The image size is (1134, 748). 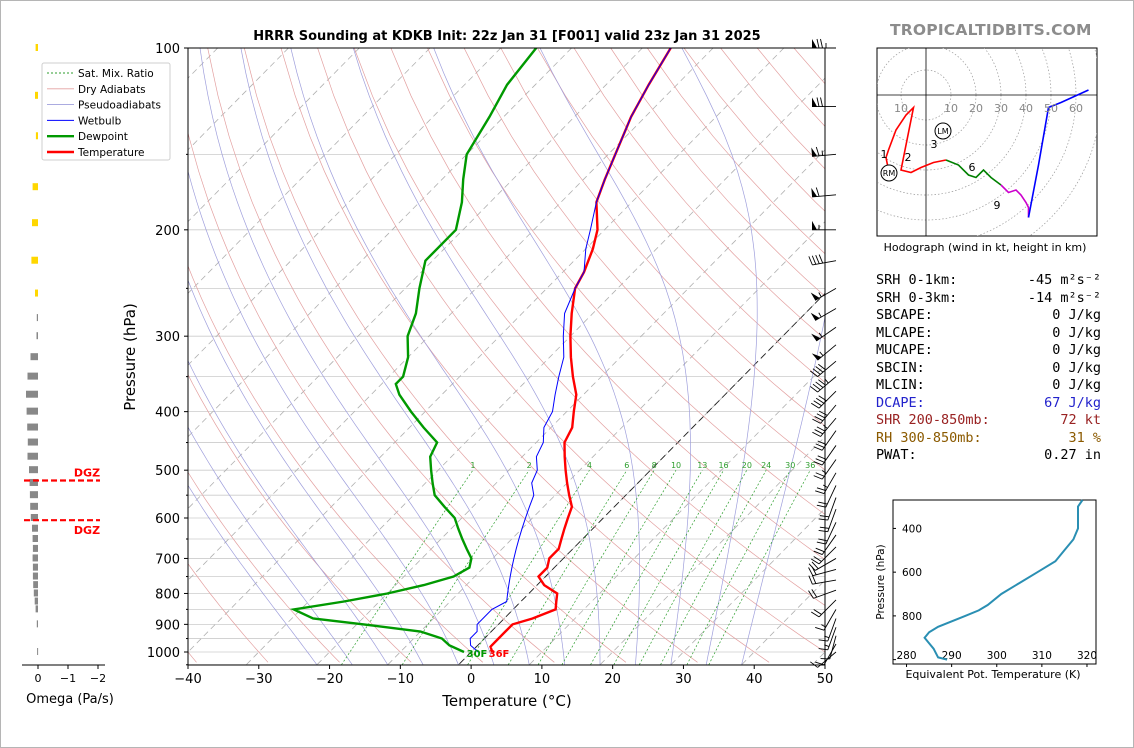 I want to click on parameter-label: SRH 0-3km:, so click(x=917, y=297).